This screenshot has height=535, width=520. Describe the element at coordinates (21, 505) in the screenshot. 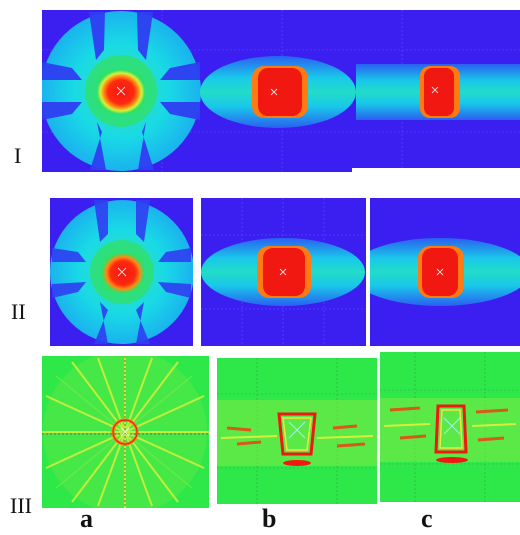

I see `row-label-3: III` at that location.